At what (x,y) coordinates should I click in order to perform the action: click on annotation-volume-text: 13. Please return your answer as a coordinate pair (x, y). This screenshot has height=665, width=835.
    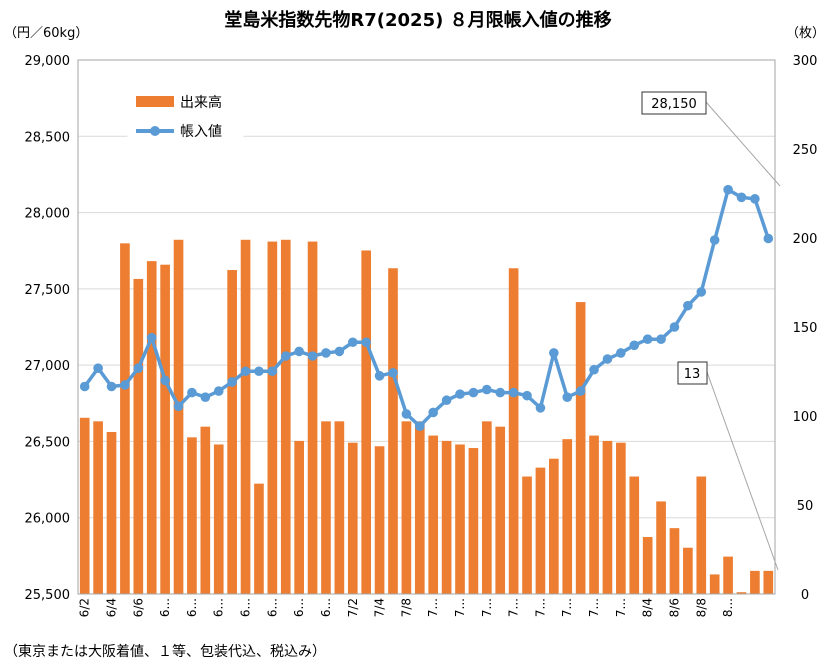
    Looking at the image, I should click on (692, 374).